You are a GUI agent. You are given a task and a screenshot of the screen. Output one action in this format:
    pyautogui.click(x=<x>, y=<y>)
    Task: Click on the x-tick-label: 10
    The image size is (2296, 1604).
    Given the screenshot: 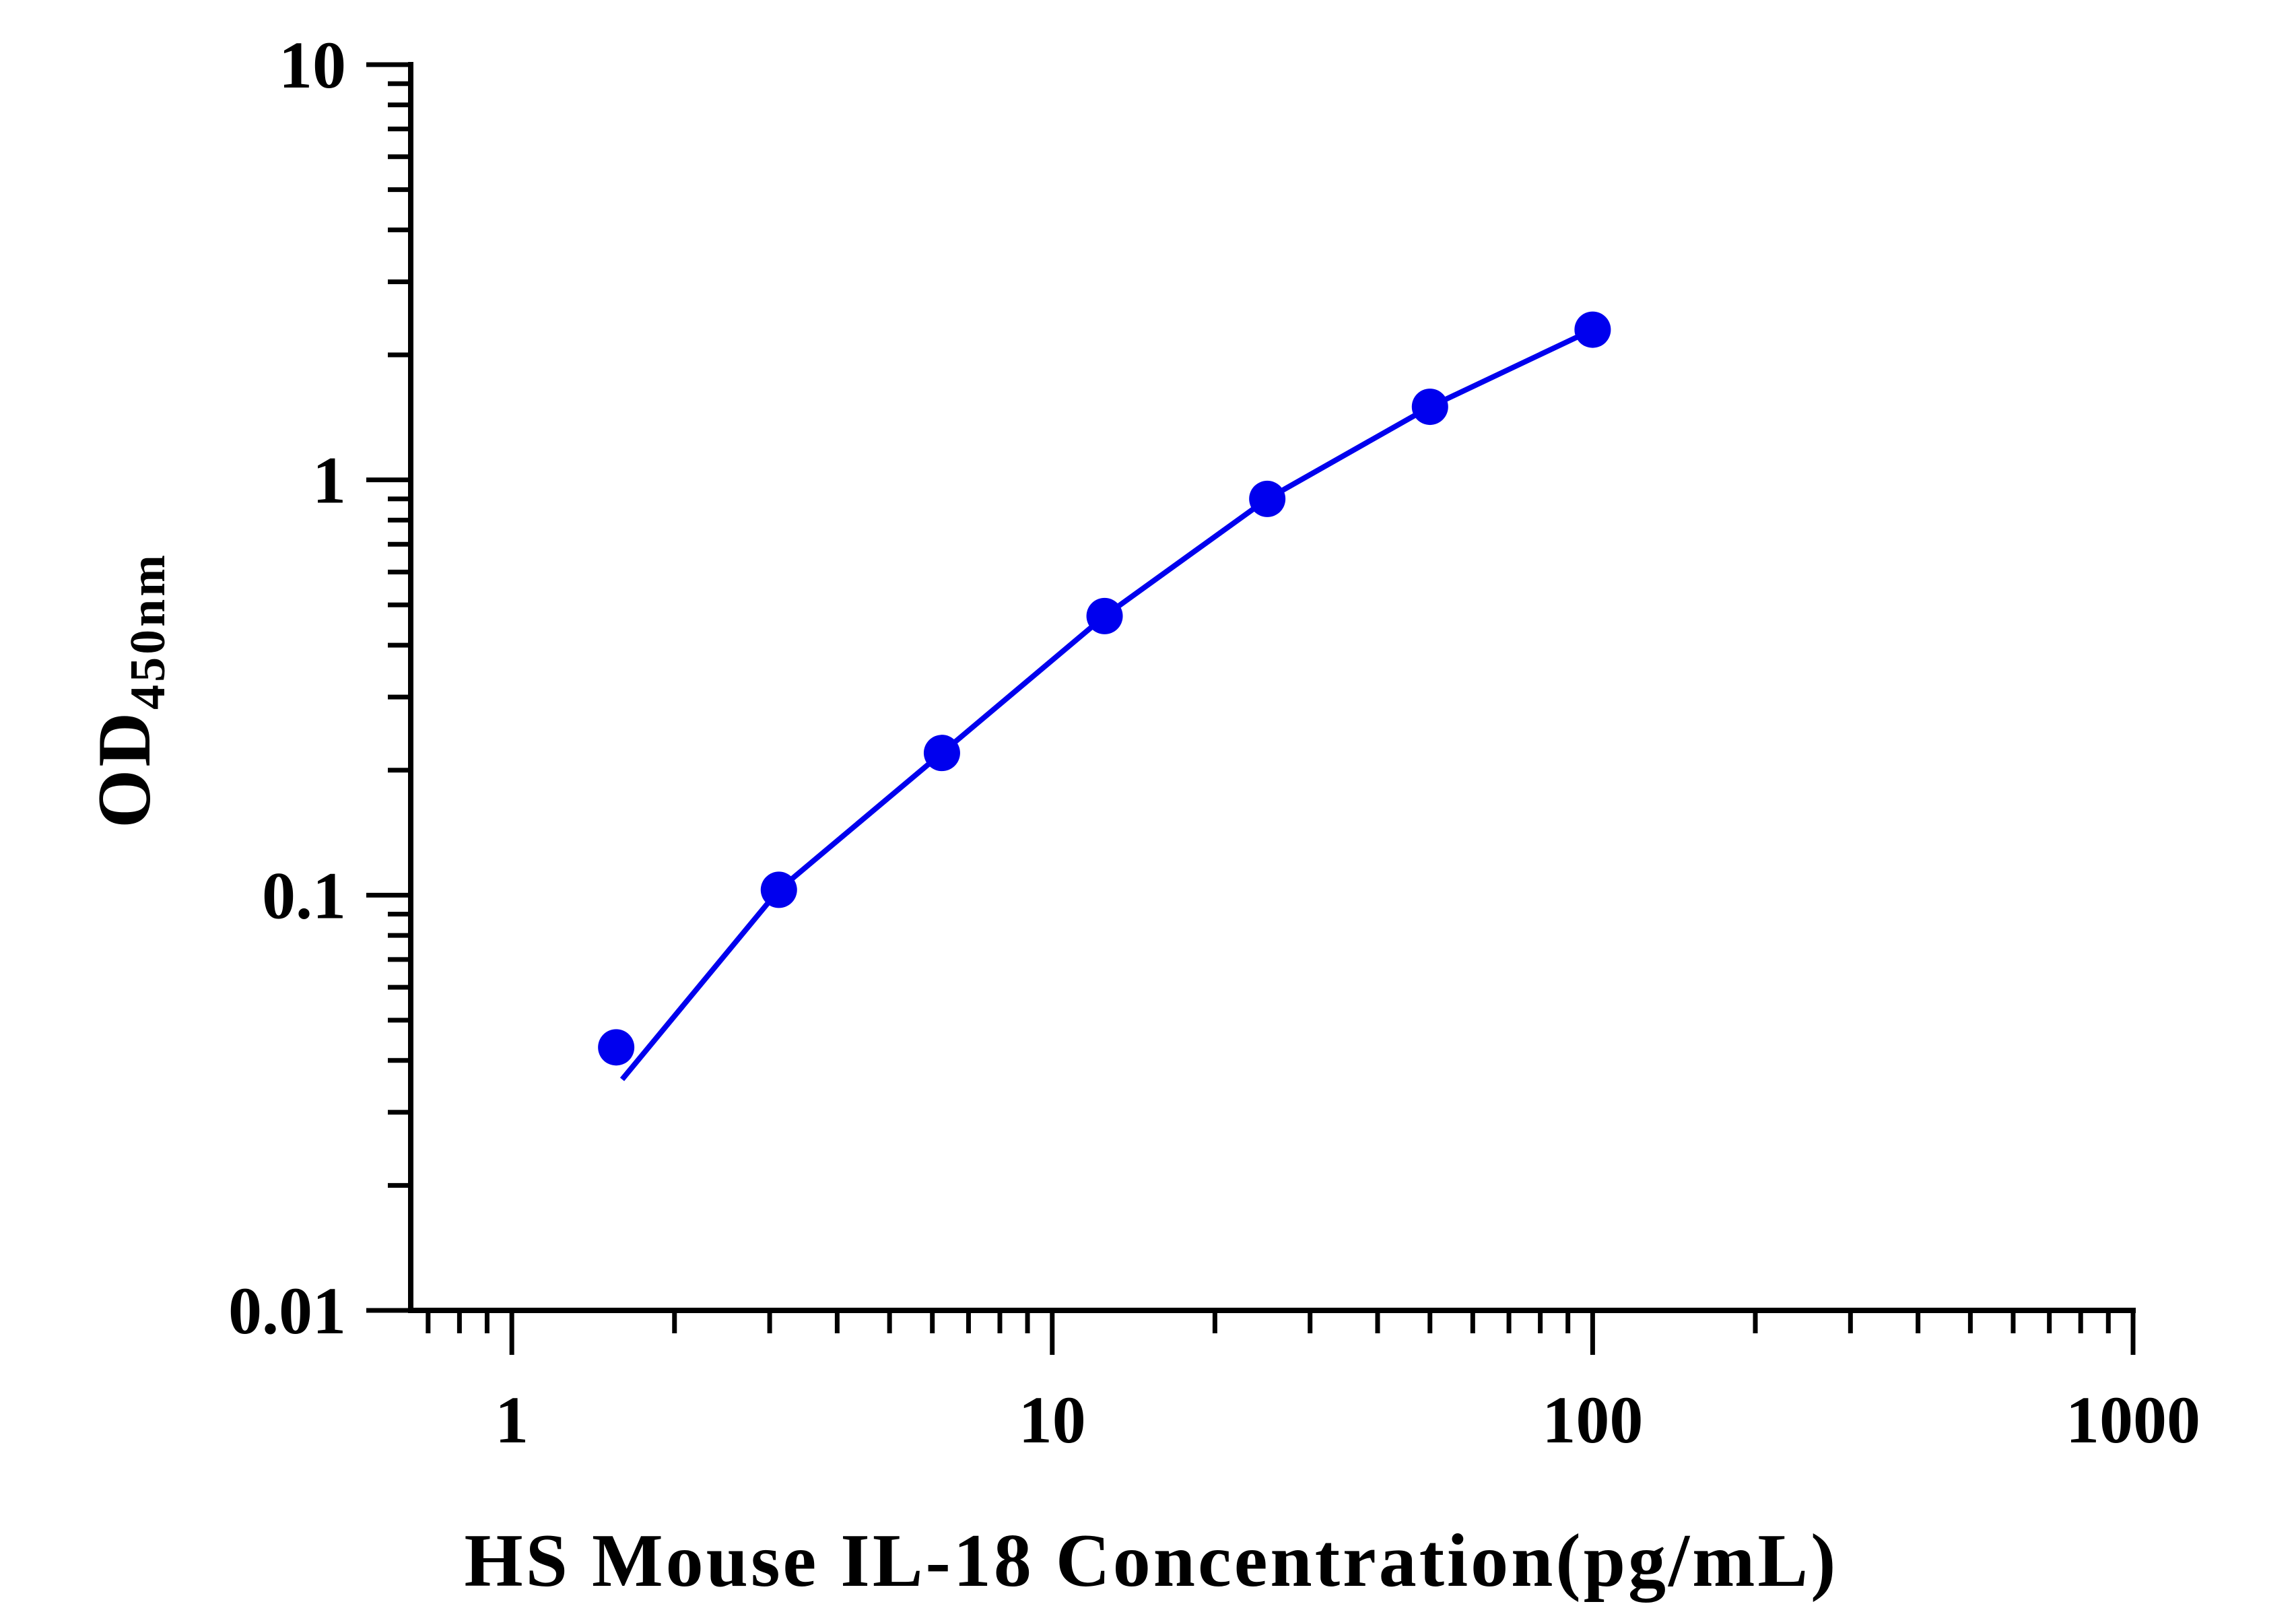 What is the action you would take?
    pyautogui.click(x=1052, y=1420)
    